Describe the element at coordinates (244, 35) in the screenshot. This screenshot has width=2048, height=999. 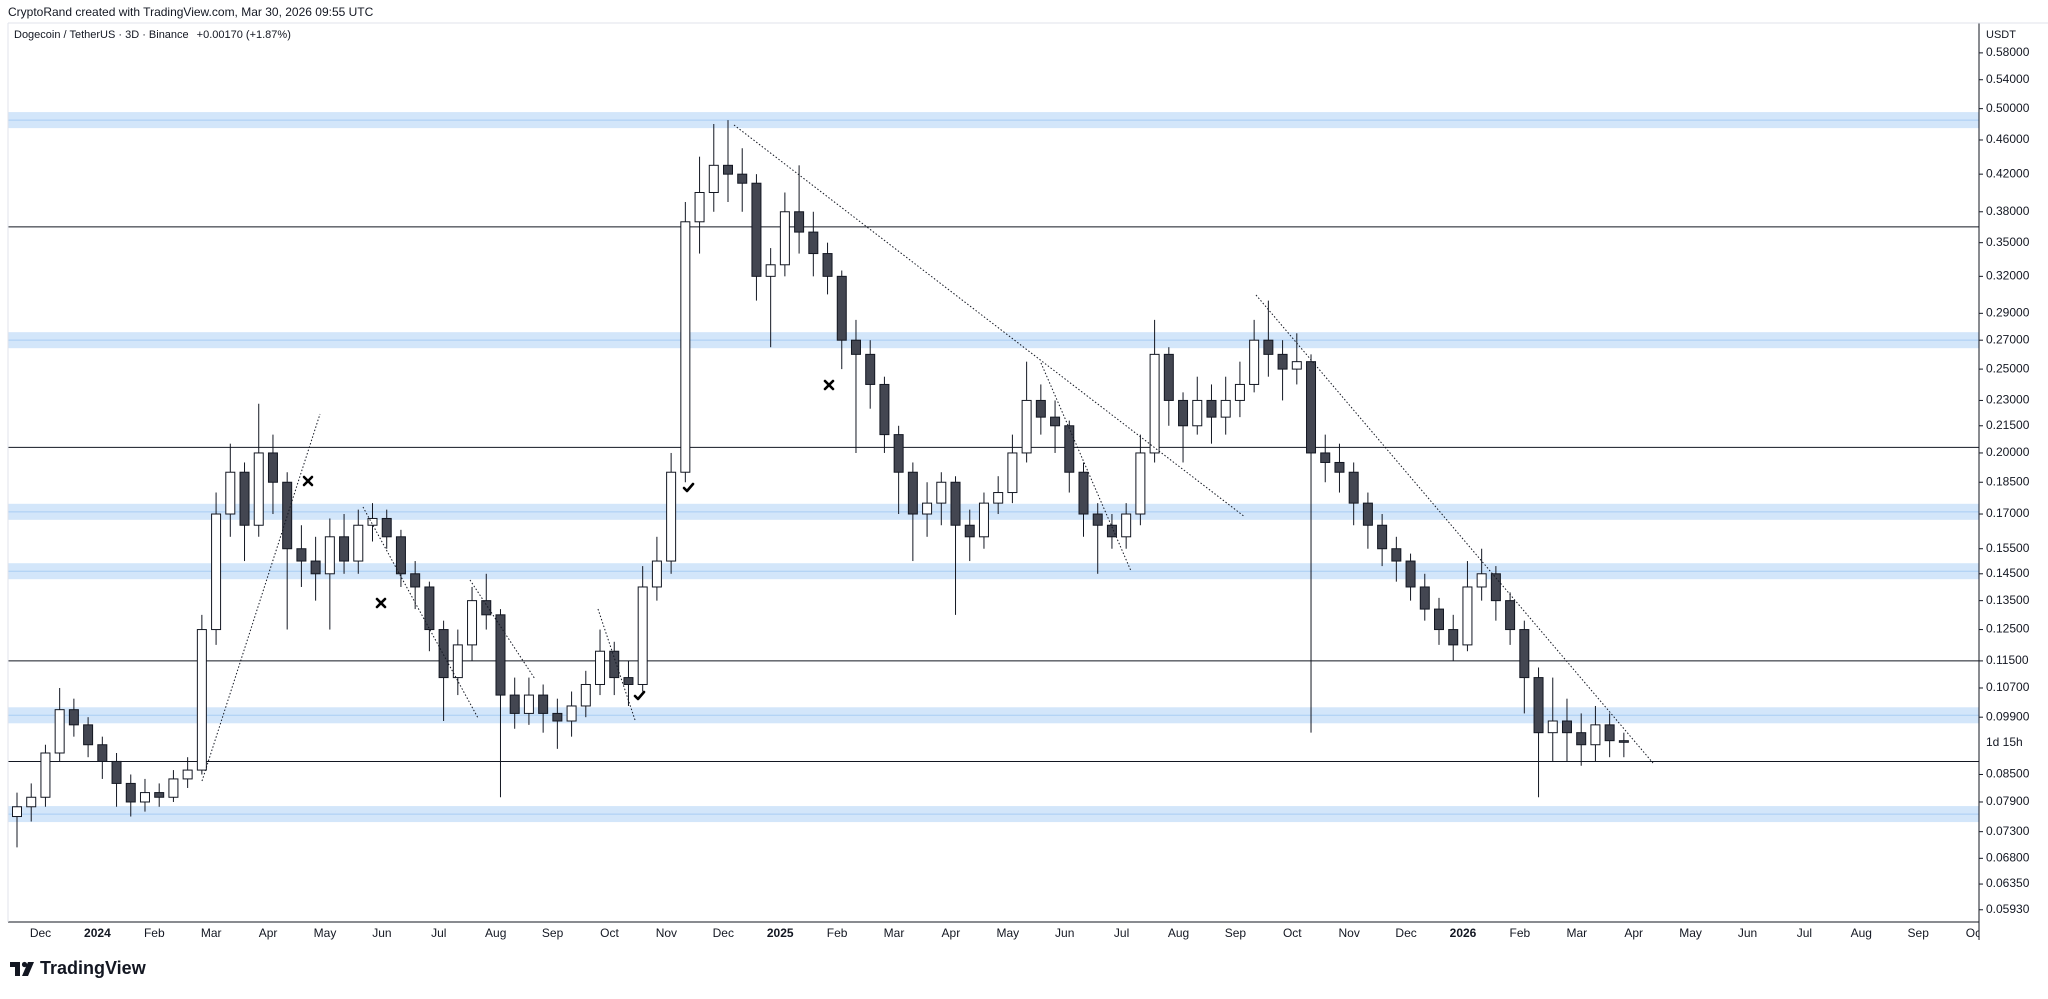
I see `price-change: +0.00170 (+1.87%)` at that location.